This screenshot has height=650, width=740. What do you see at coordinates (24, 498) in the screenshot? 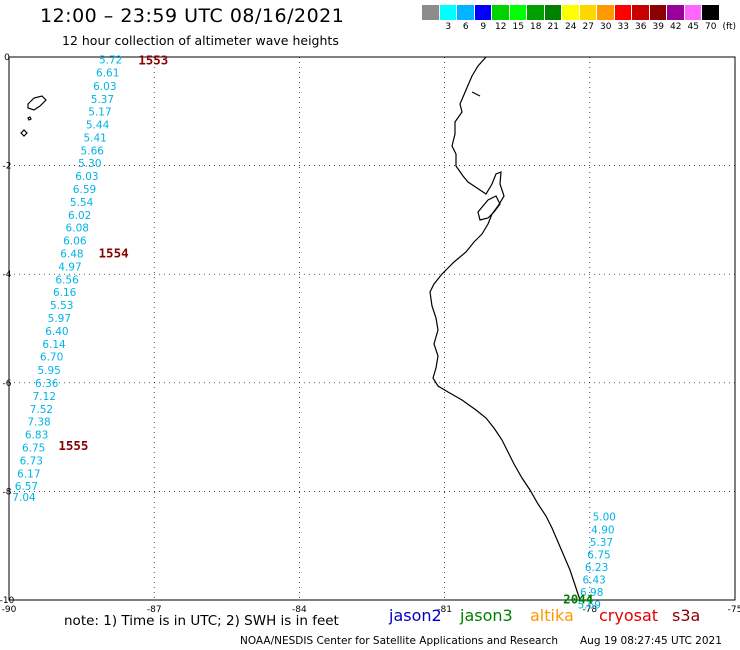
I see `swh-value: 7.04` at bounding box center [24, 498].